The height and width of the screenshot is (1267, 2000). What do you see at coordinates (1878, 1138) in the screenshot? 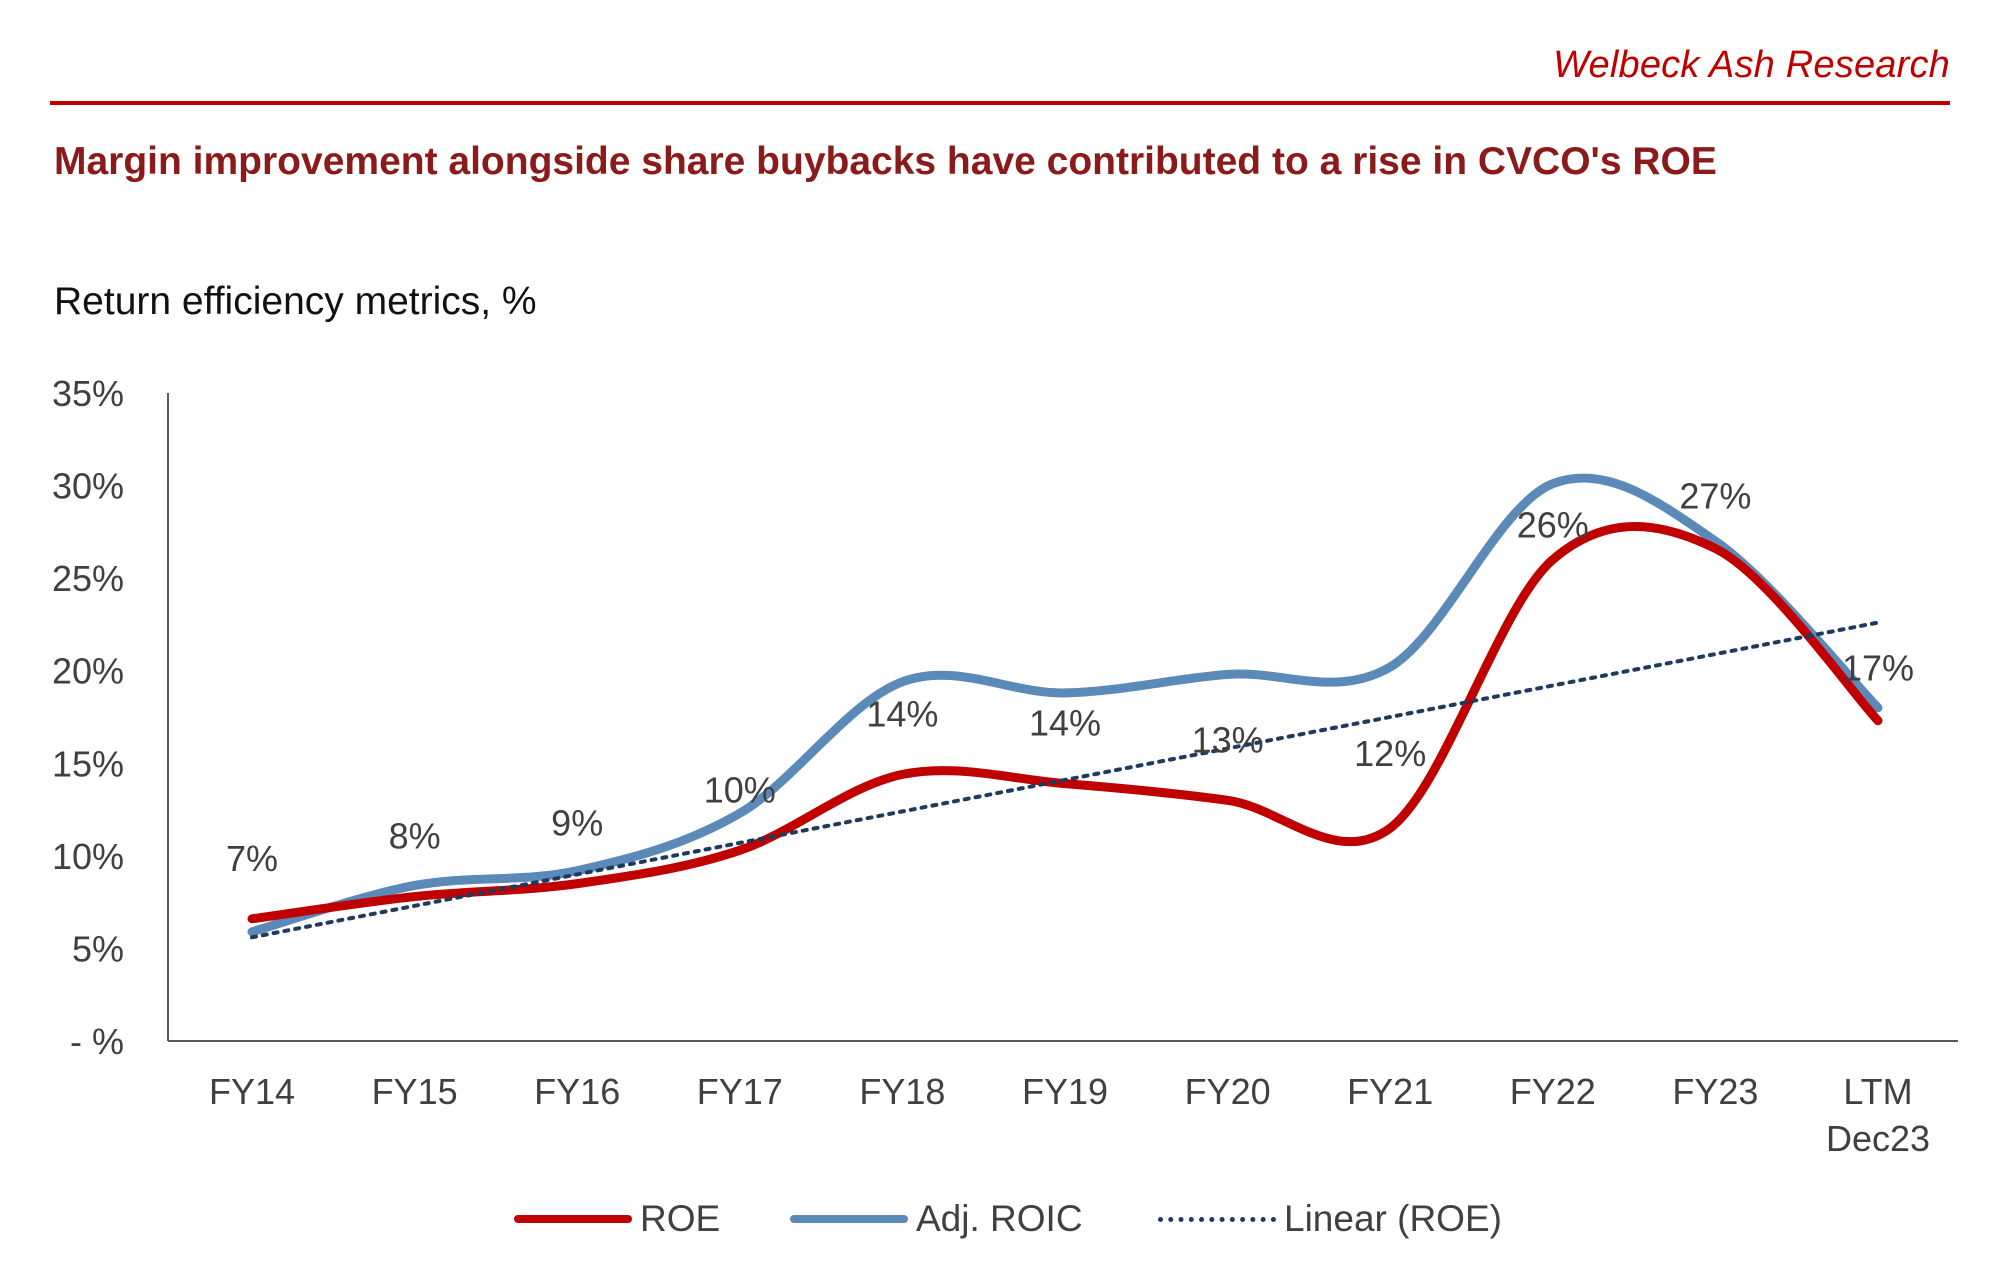
I see `x-tick-label: Dec23` at bounding box center [1878, 1138].